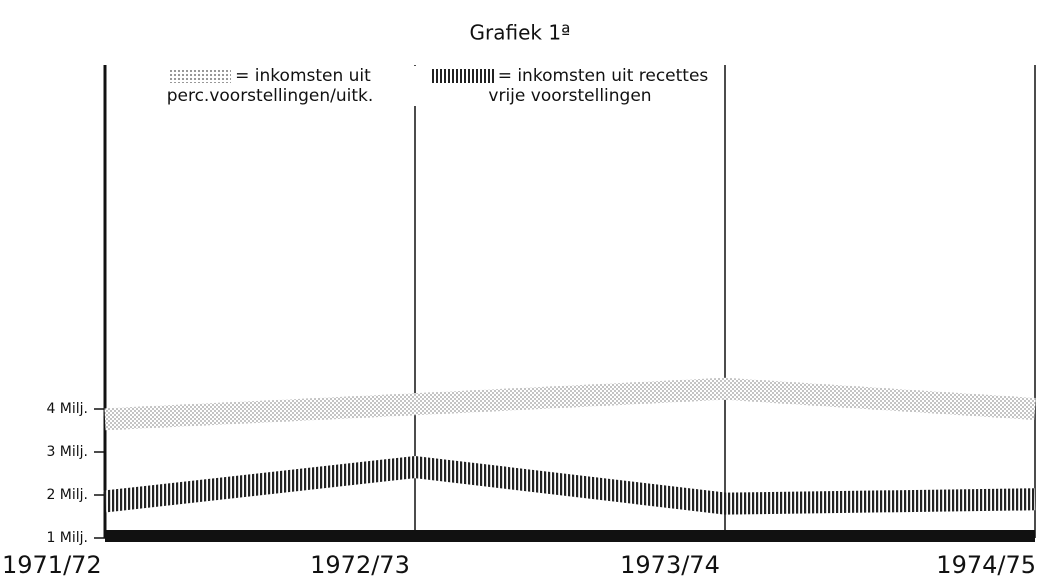 This screenshot has width=1040, height=582. Describe the element at coordinates (67, 538) in the screenshot. I see `y-tick-label: 1 Milj.` at that location.